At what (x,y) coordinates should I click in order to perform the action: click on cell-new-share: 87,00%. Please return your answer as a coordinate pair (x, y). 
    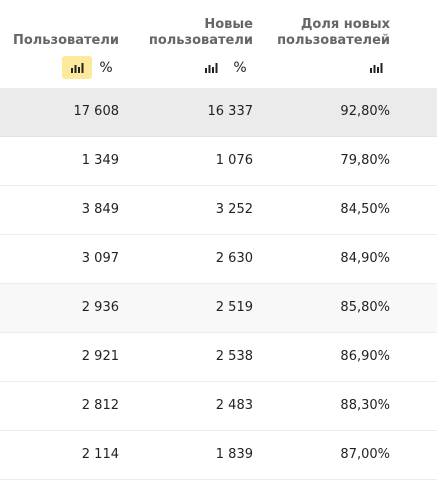
    Looking at the image, I should click on (365, 454).